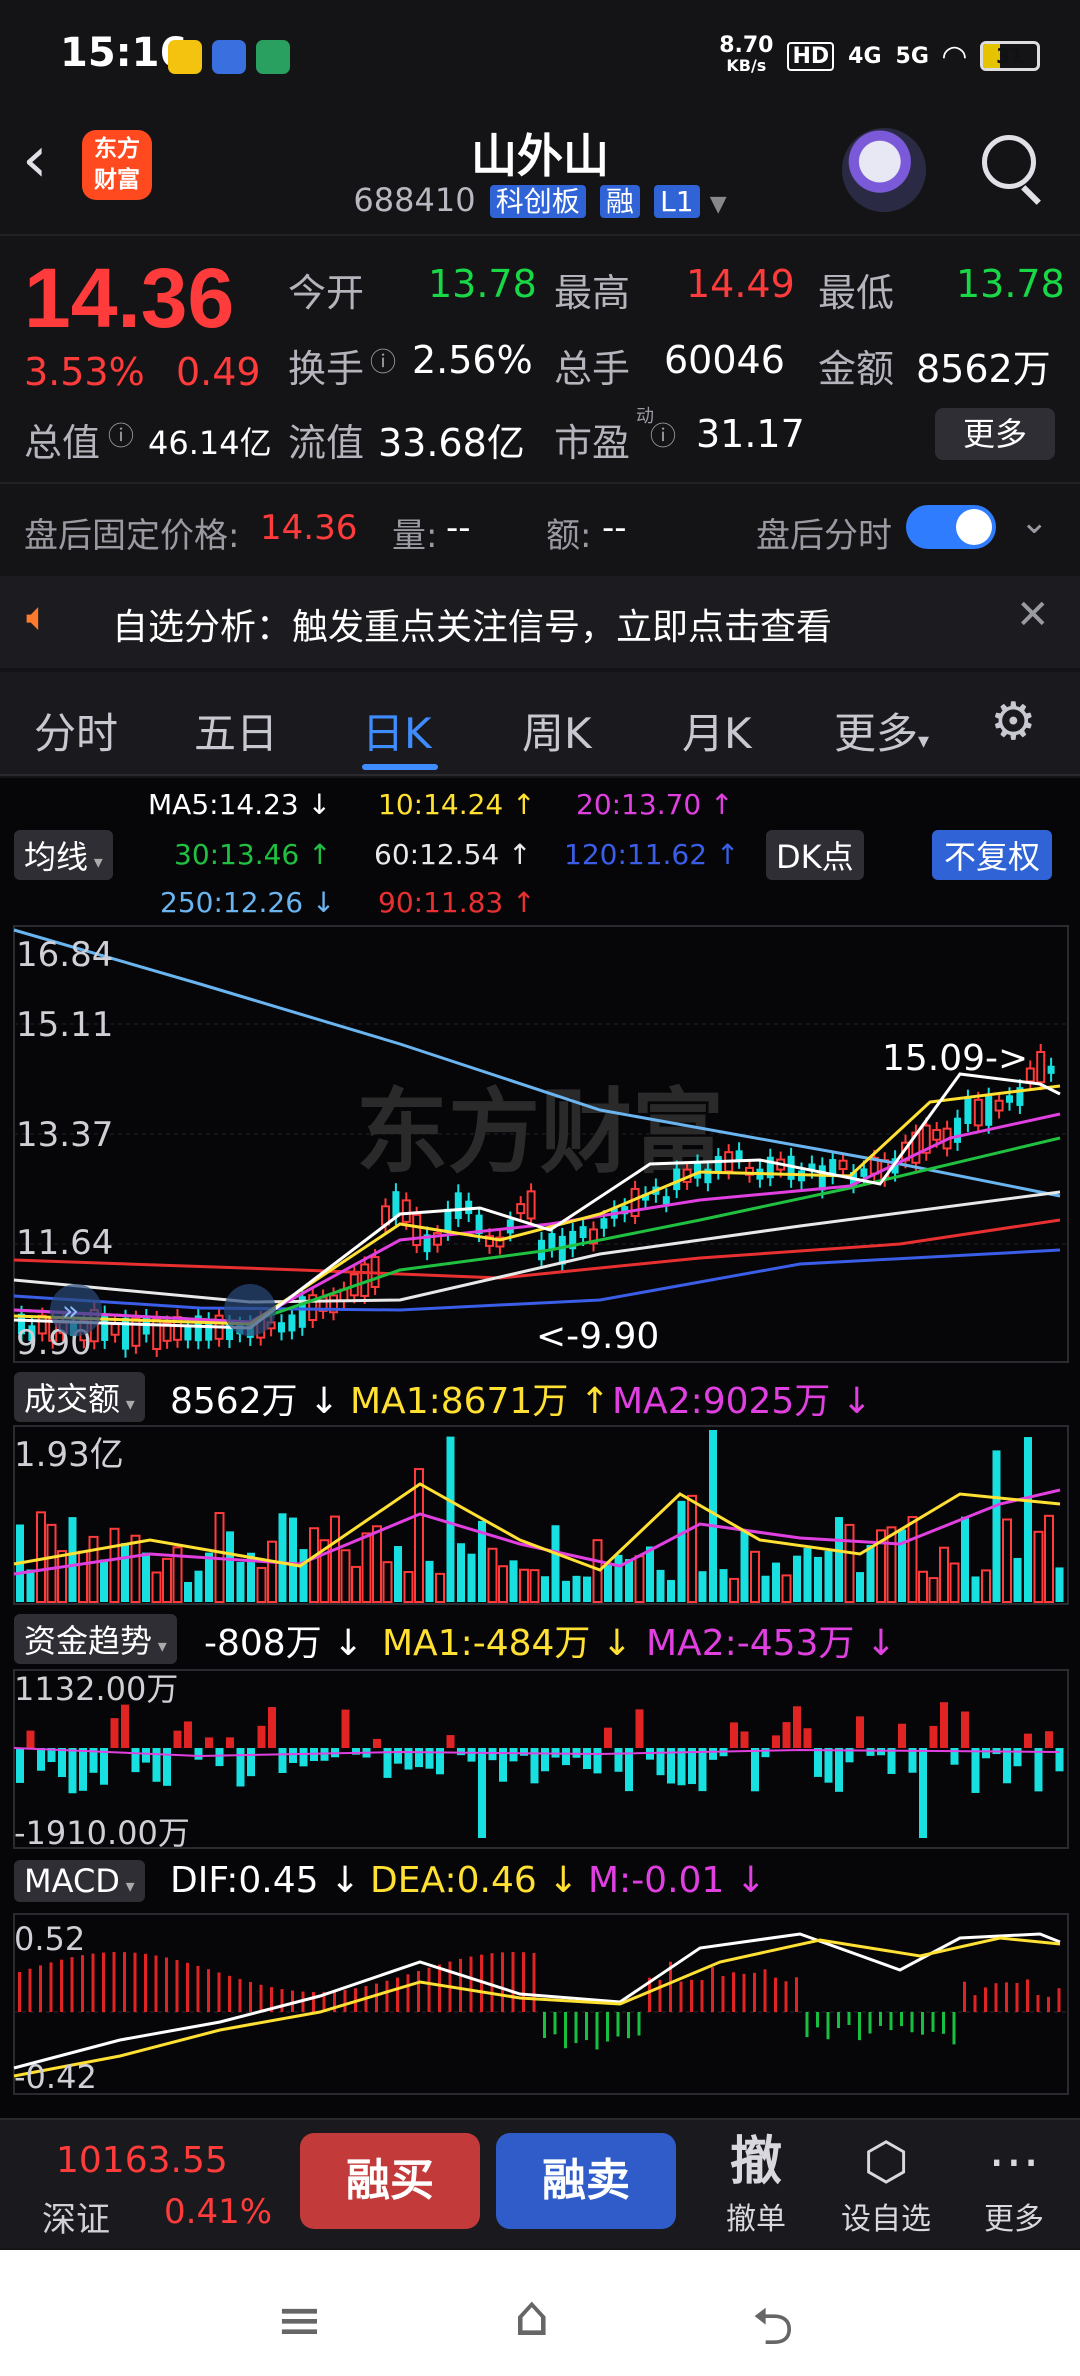 The height and width of the screenshot is (2376, 1080). What do you see at coordinates (397, 733) in the screenshot?
I see `tab-daily-k: 日K` at bounding box center [397, 733].